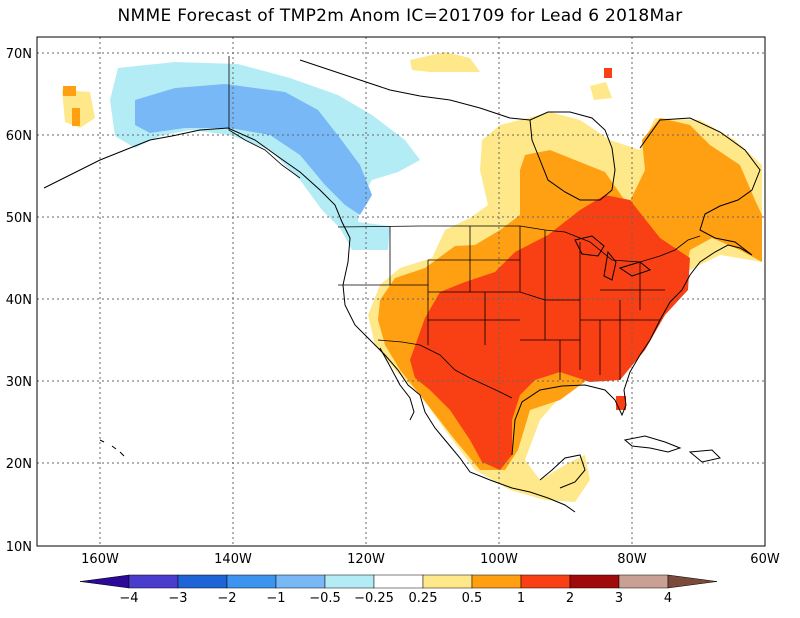 The image size is (800, 618). I want to click on lat-label: 50N, so click(19, 218).